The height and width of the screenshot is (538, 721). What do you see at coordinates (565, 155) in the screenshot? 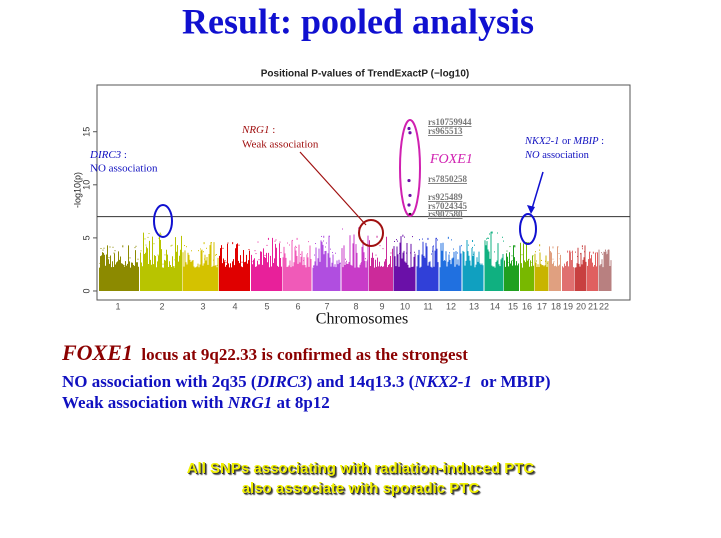
I see `annotation-text: association` at bounding box center [565, 155].